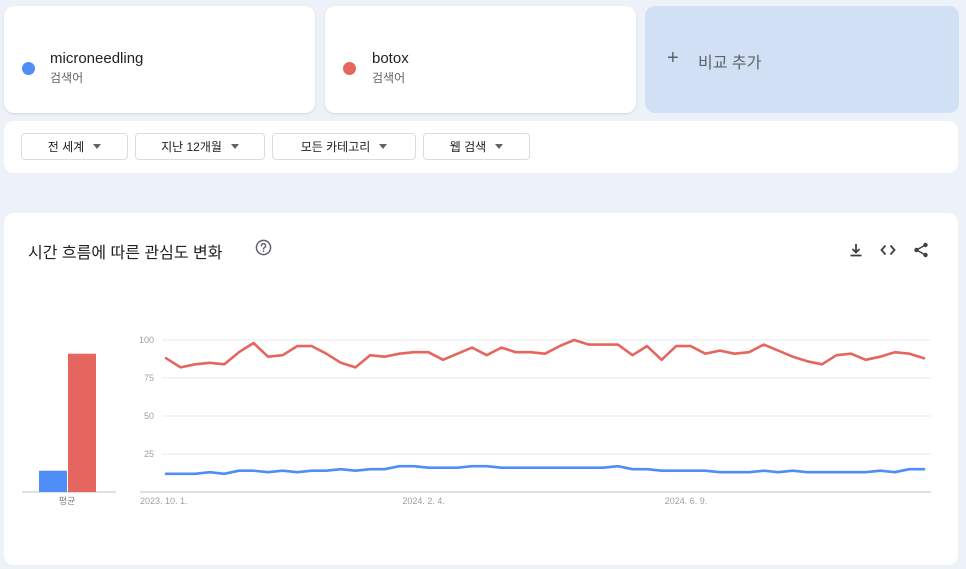  I want to click on series-line-botox, so click(545, 353).